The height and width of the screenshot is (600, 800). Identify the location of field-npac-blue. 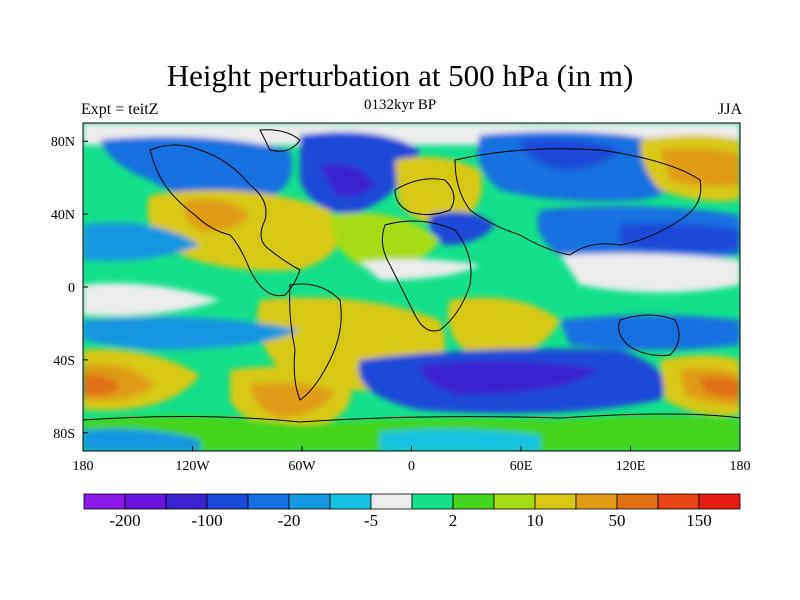
(196, 169).